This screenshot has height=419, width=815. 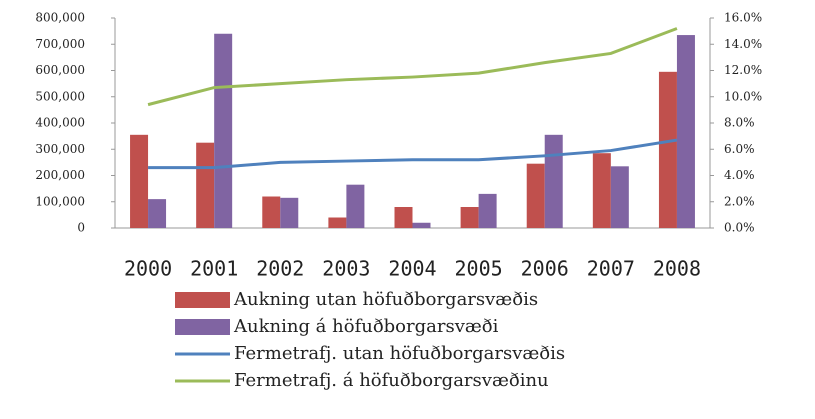 I want to click on x-tick-label: 2002, so click(x=280, y=269).